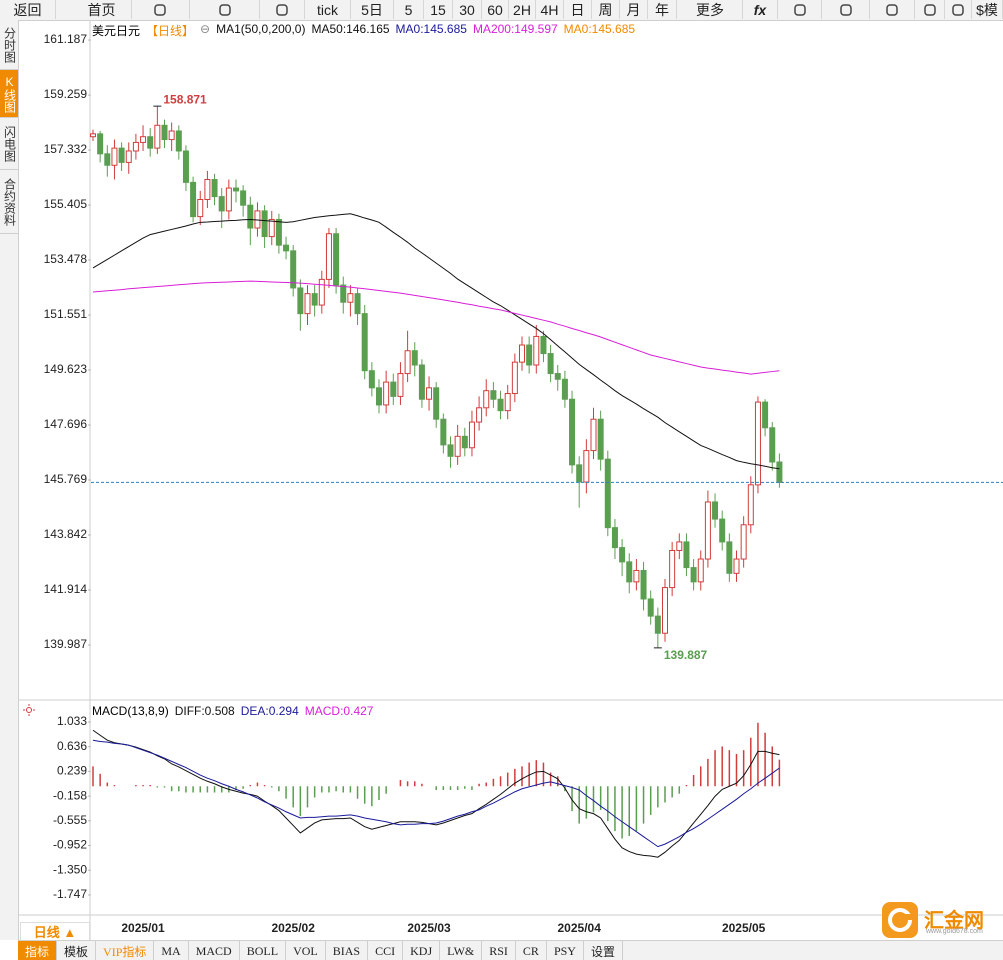 This screenshot has width=1003, height=960. I want to click on bottom-tab: 设置, so click(603, 950).